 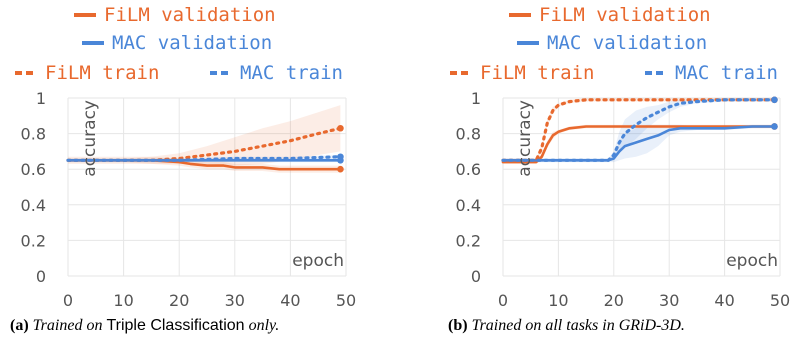 I want to click on caption-text-end: only., so click(x=262, y=325).